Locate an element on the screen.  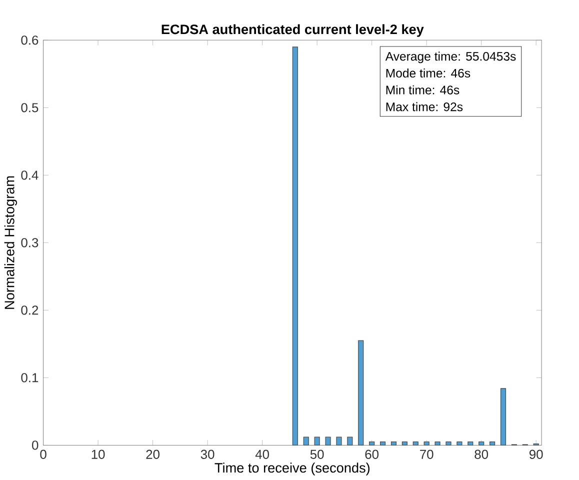
y-tick-label: 0.2 is located at coordinates (29, 310).